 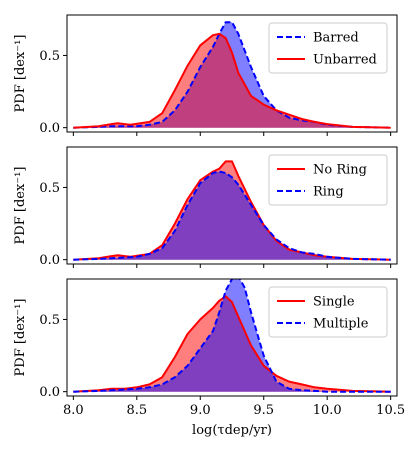 I want to click on x-tick-label: 10.0, so click(x=327, y=410).